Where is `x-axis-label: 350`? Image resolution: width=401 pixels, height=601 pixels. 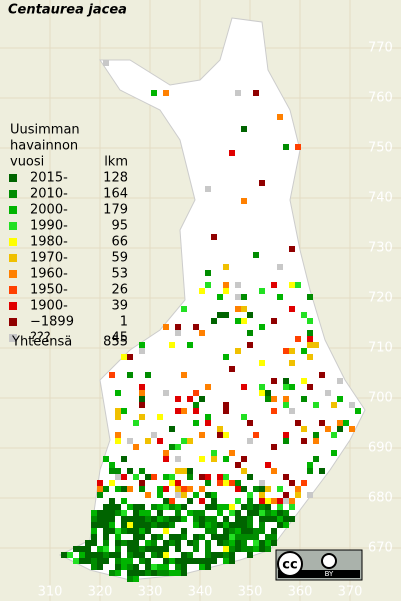
x-axis-label: 350 is located at coordinates (250, 592).